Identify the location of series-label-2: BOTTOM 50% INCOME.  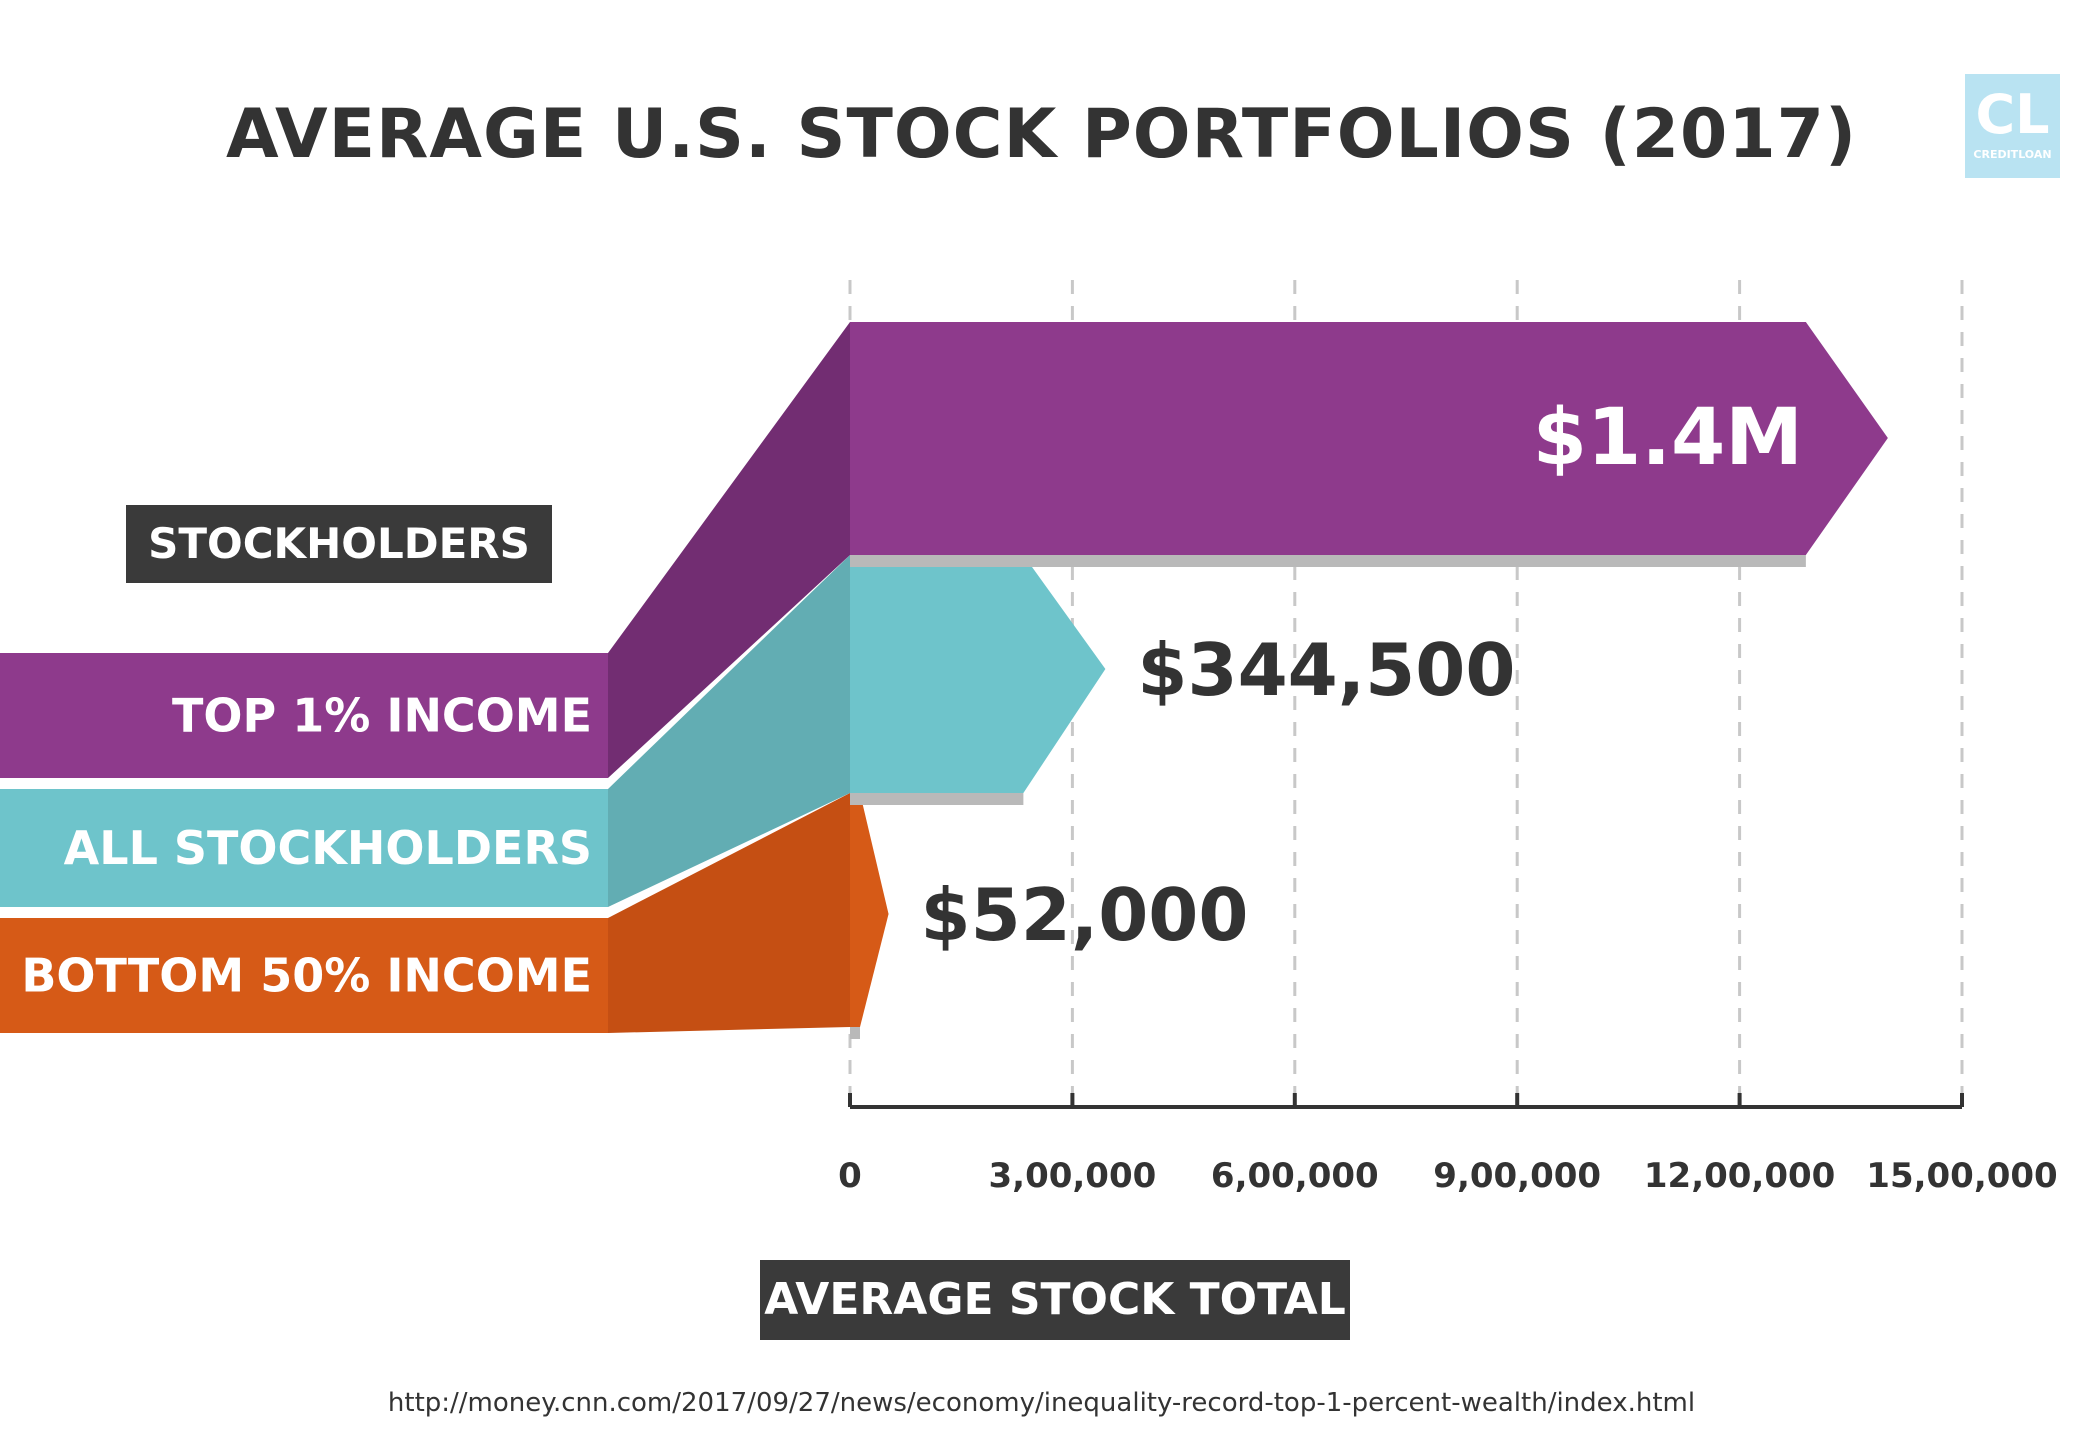
(306, 976).